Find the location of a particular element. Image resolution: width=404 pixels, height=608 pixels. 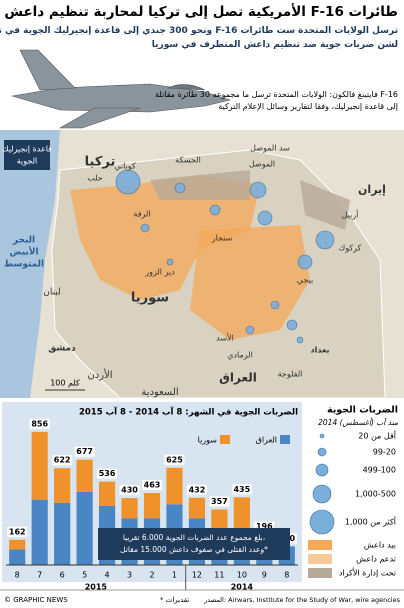

base-box is located at coordinates (27, 155).